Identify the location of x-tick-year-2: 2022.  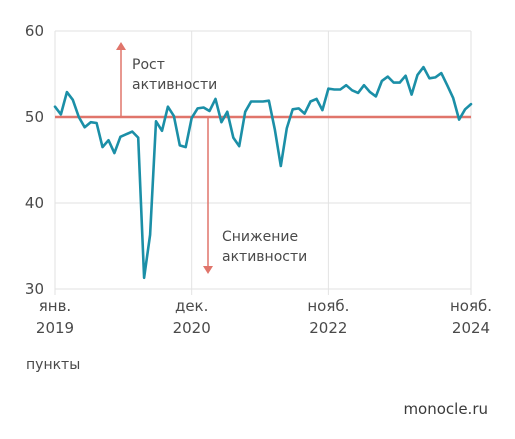
(328, 328).